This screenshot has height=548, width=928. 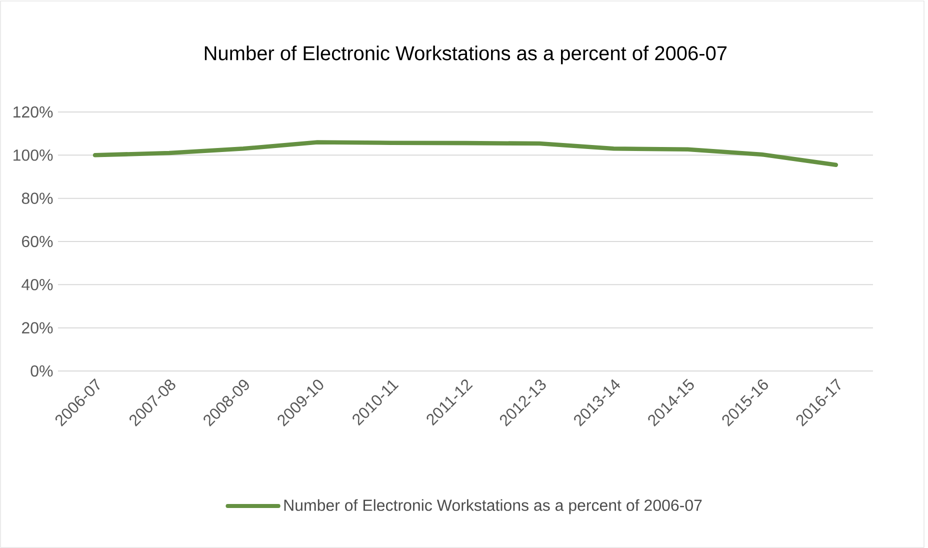 I want to click on y-tick-label: 80%, so click(x=37, y=198).